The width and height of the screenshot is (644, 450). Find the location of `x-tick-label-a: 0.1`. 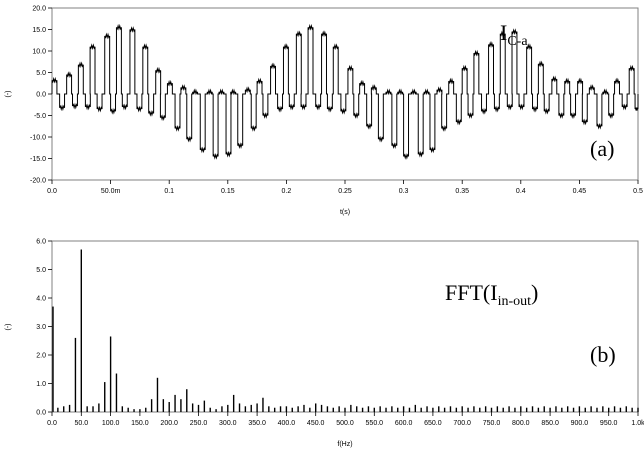

x-tick-label-a: 0.1 is located at coordinates (169, 191).